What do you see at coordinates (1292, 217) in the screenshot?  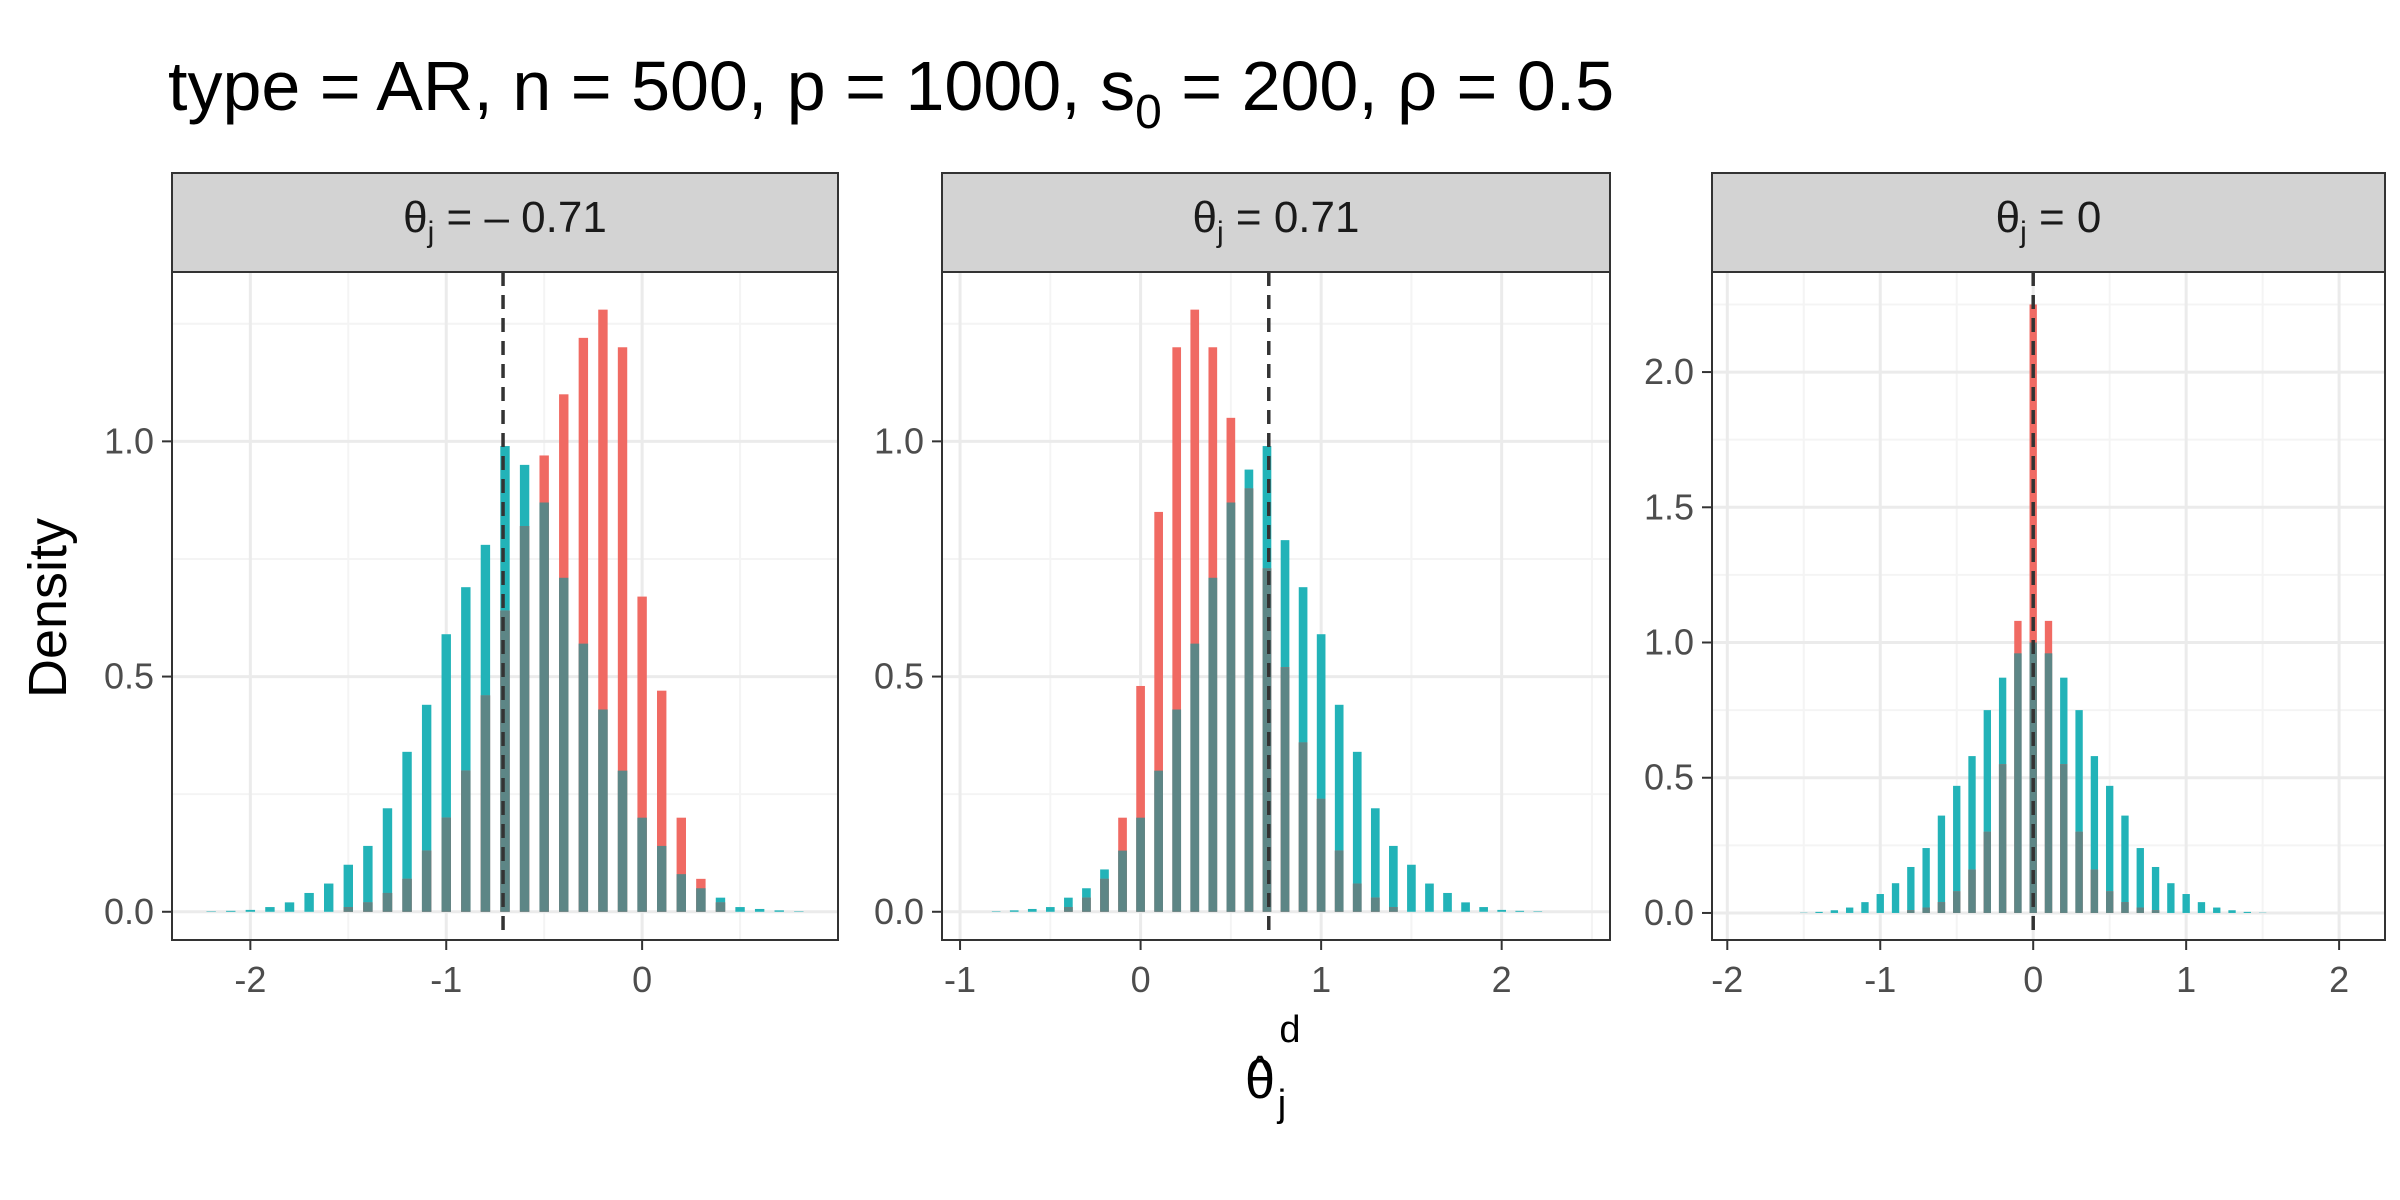 I see `strip-label-rest: = 0.71` at bounding box center [1292, 217].